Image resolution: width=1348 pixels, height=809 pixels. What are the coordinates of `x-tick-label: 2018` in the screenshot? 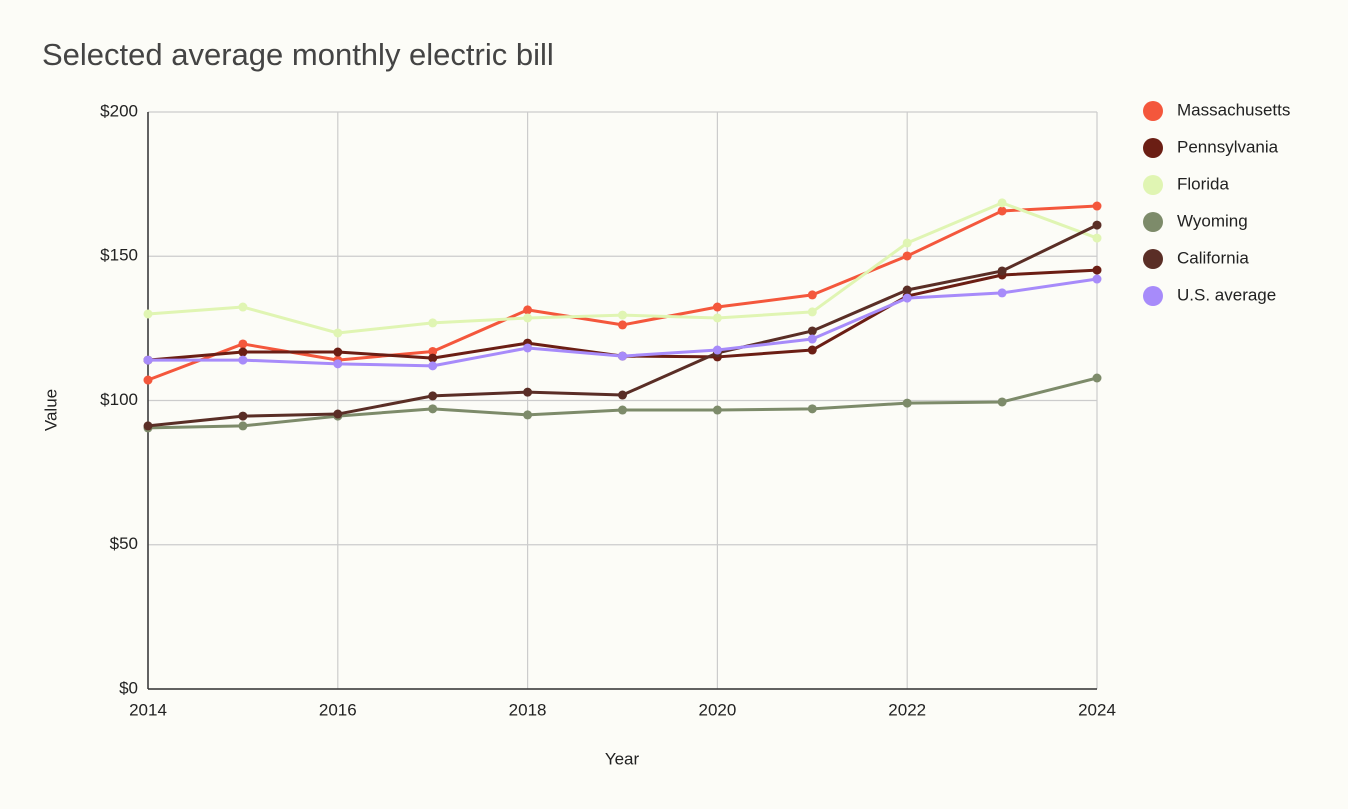 It's located at (528, 709).